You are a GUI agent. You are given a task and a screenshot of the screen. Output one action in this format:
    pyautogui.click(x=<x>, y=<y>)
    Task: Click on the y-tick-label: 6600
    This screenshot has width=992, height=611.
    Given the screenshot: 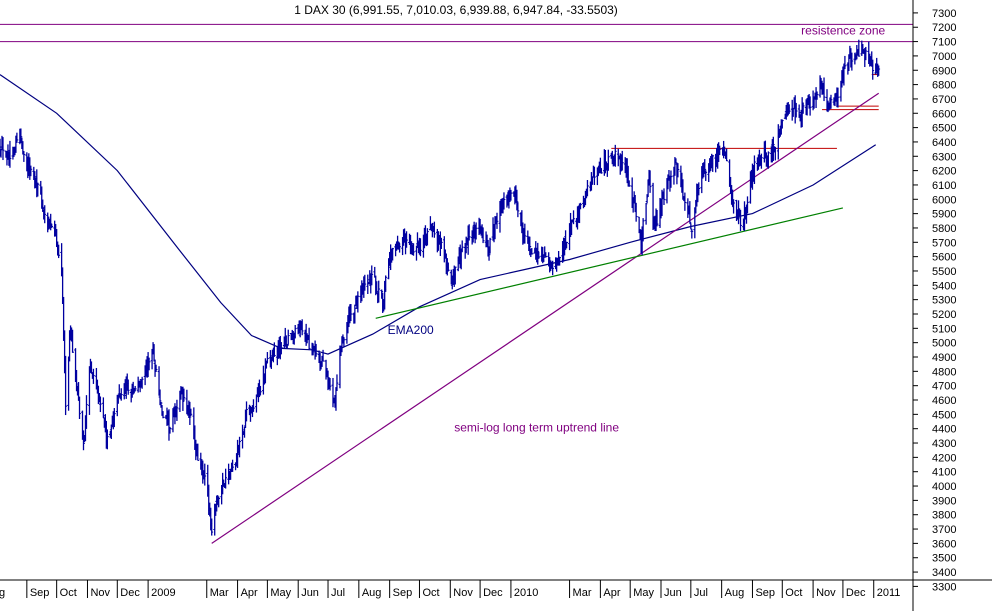 What is the action you would take?
    pyautogui.click(x=944, y=114)
    